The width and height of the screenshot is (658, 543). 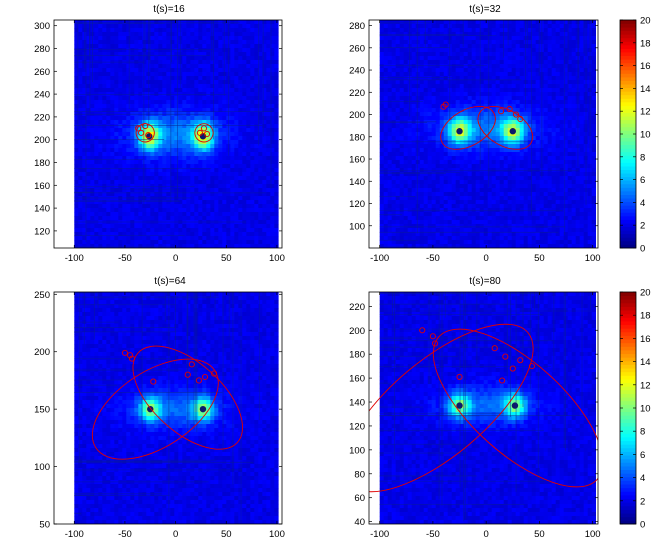 I want to click on y-tick-label-2: 80, so click(x=359, y=474).